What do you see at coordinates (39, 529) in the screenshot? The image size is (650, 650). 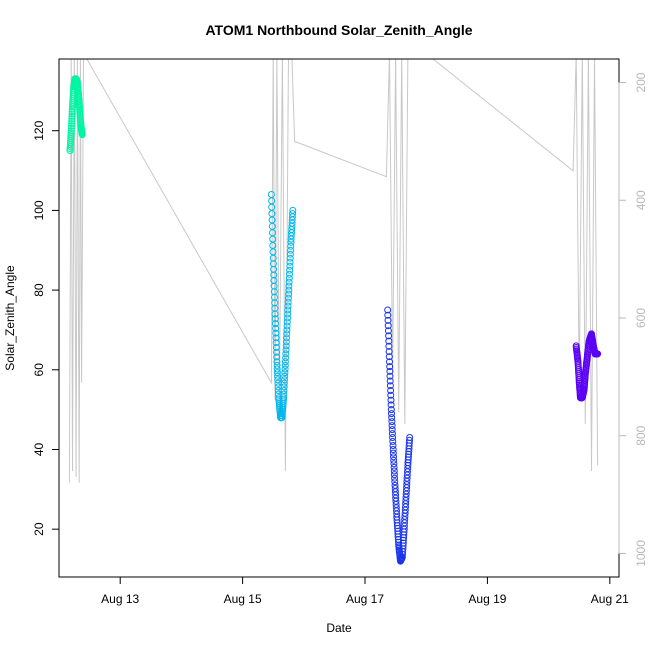 I see `y-tick-label: 20` at bounding box center [39, 529].